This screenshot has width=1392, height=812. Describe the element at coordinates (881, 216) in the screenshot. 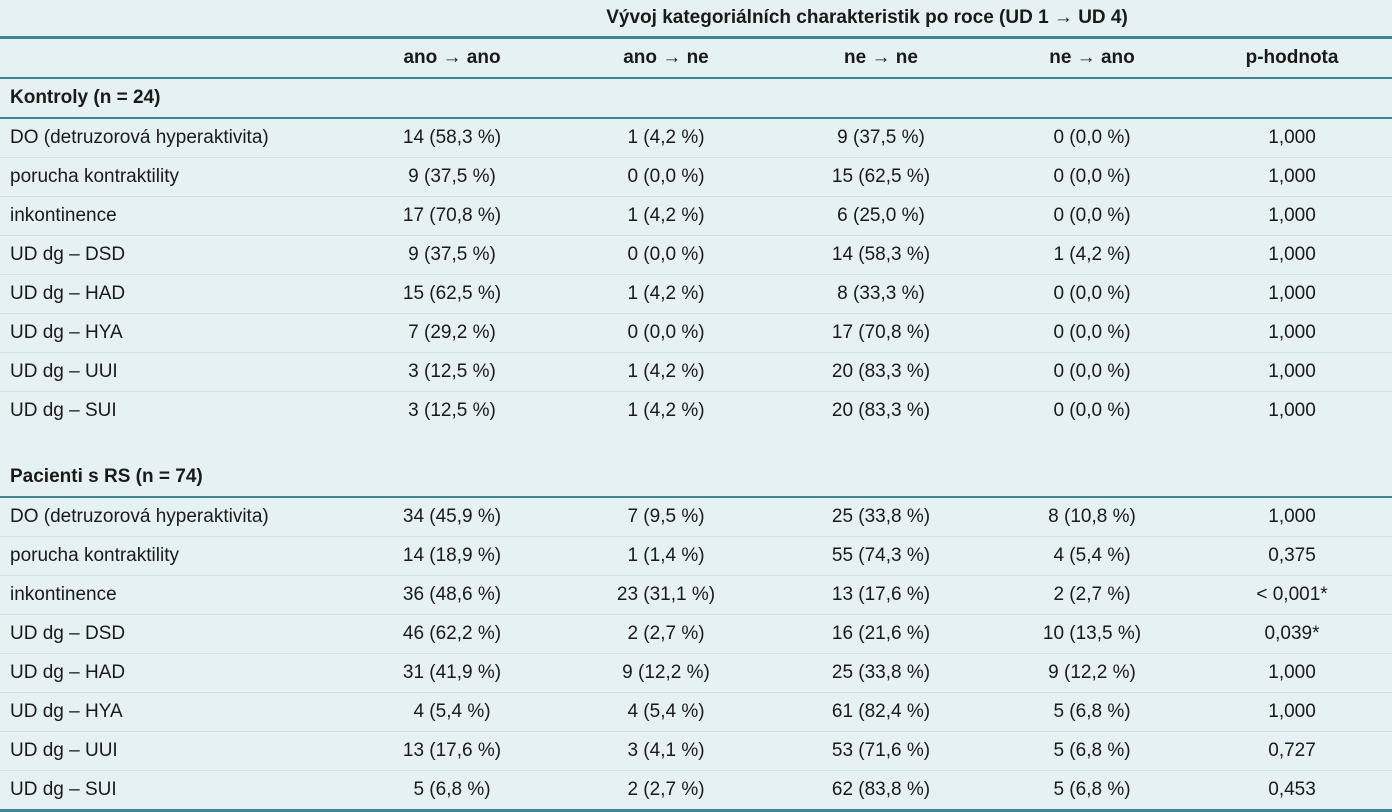

I see `count-cell: 6 (25,0 %)` at that location.